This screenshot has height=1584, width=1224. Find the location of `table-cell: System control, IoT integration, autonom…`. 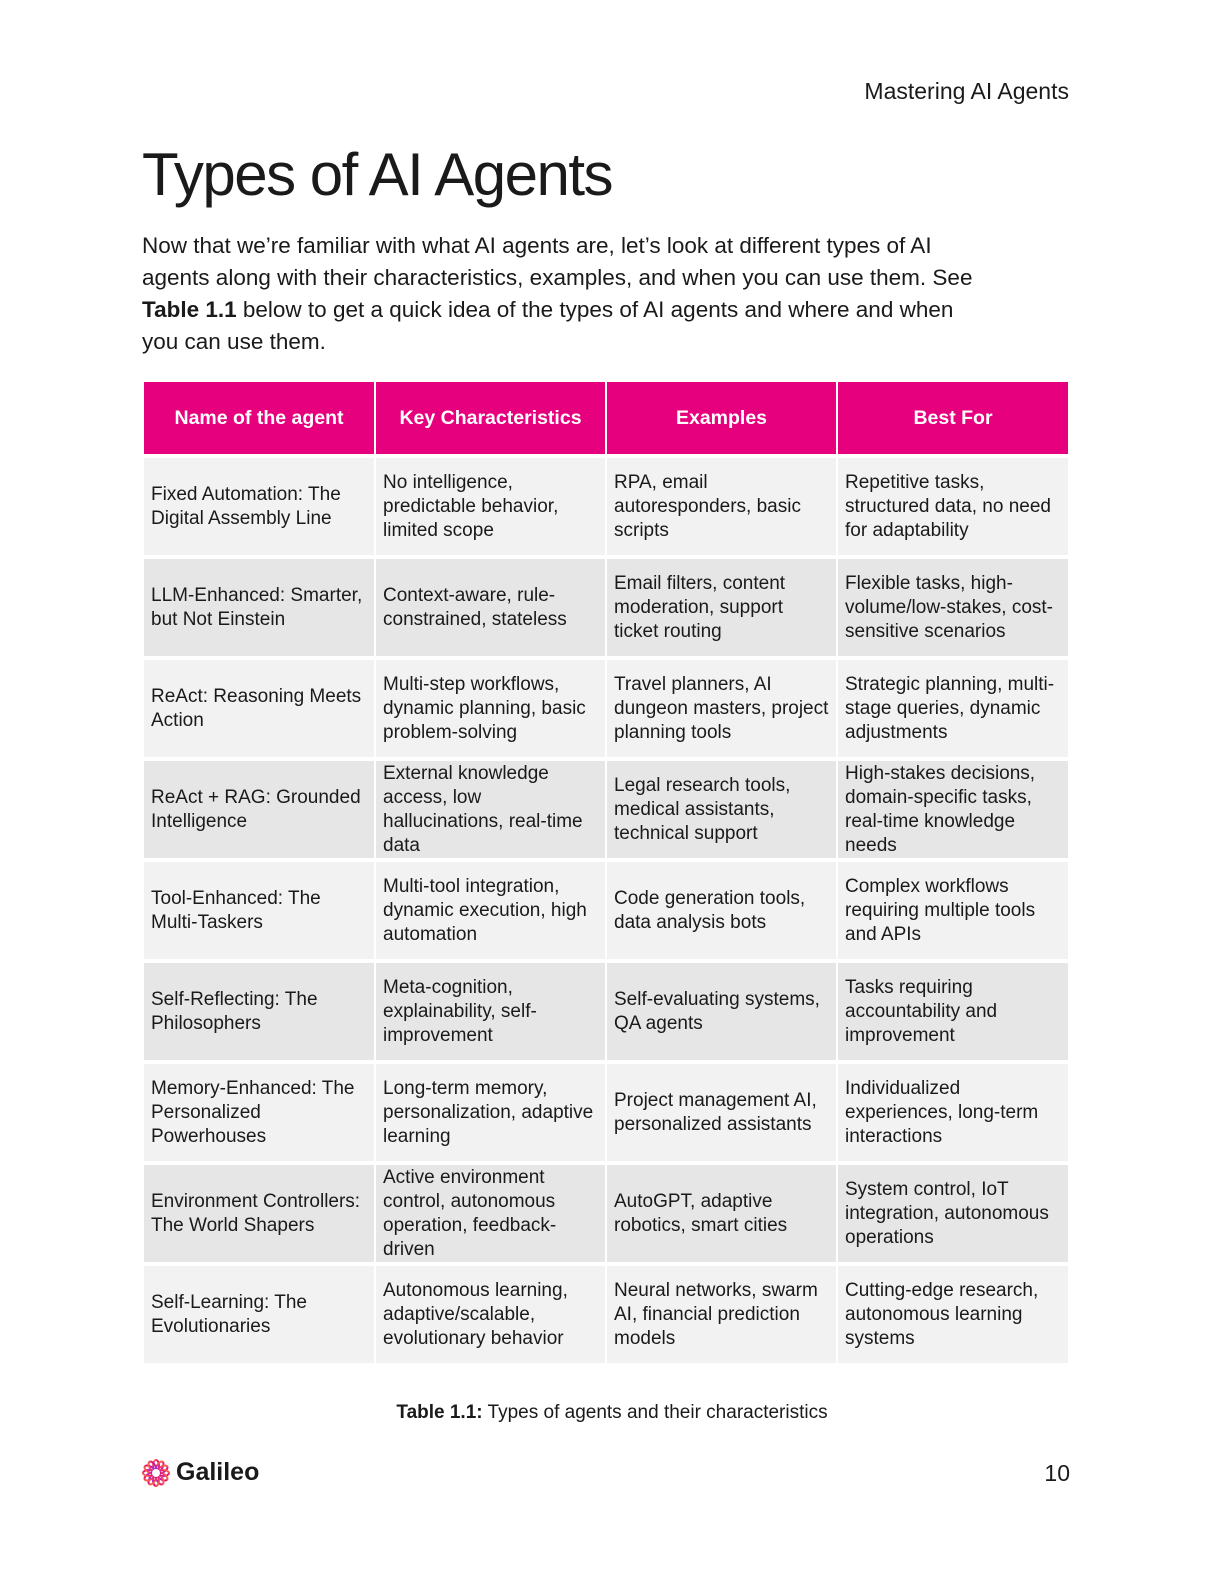

table-cell: System control, IoT integration, autonom… is located at coordinates (952, 1212).